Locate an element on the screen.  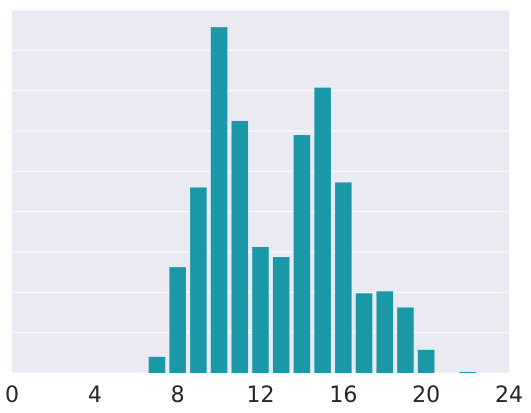
x-tick-label: 24 is located at coordinates (509, 395).